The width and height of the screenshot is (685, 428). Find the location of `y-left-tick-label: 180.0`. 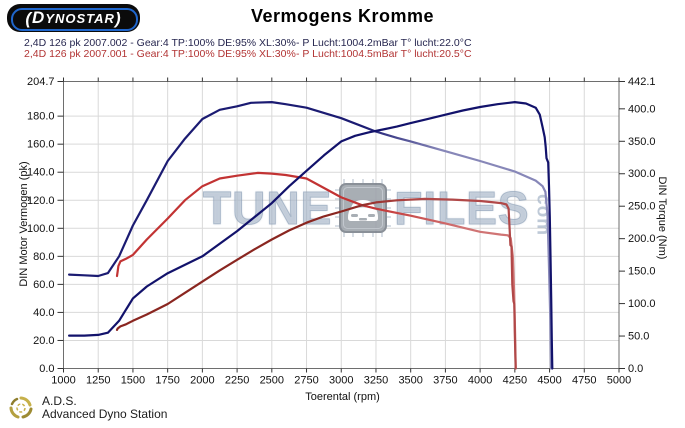

y-left-tick-label: 180.0 is located at coordinates (41, 117).